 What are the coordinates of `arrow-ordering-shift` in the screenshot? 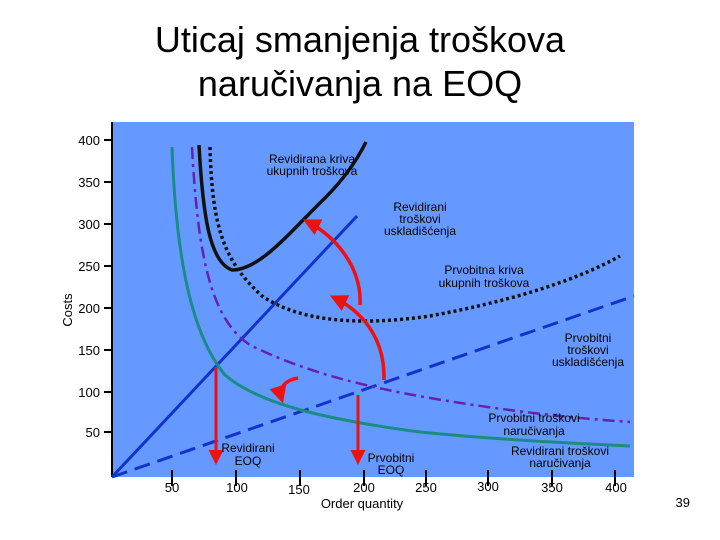 It's located at (284, 390).